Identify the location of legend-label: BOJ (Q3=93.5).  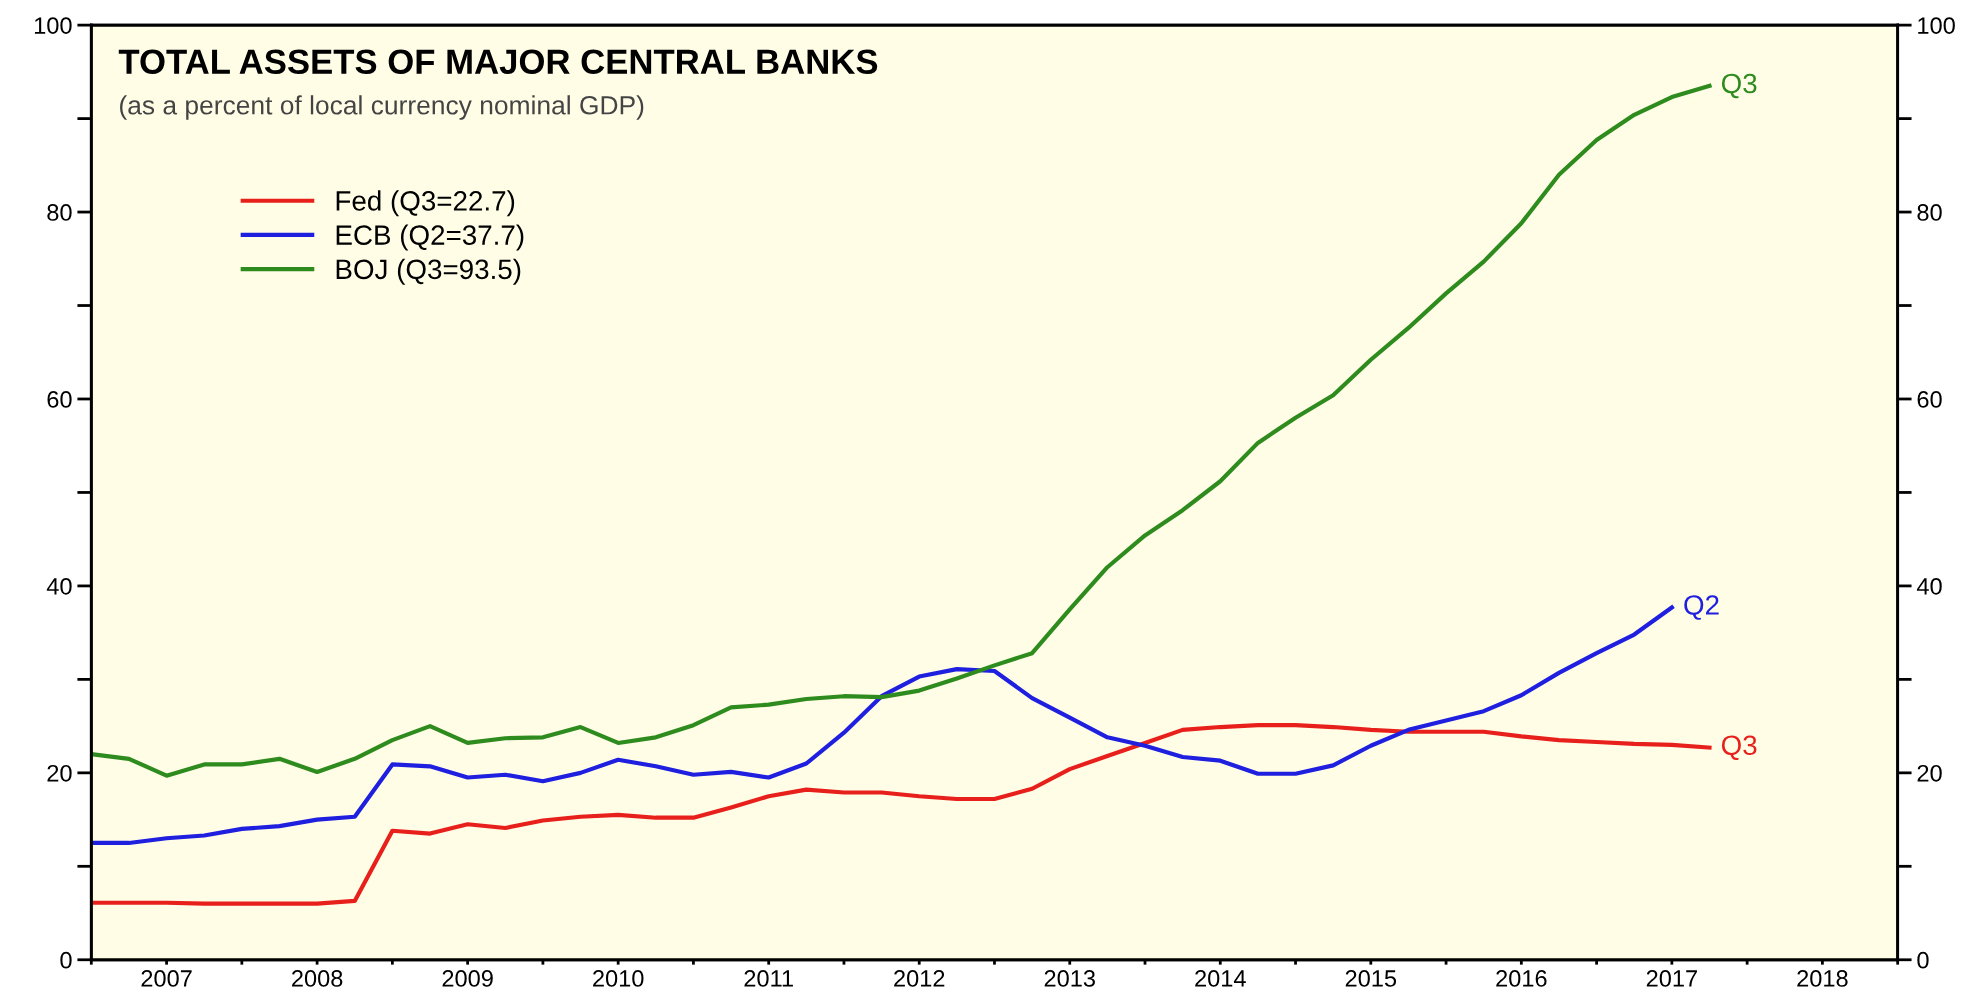
(428, 271).